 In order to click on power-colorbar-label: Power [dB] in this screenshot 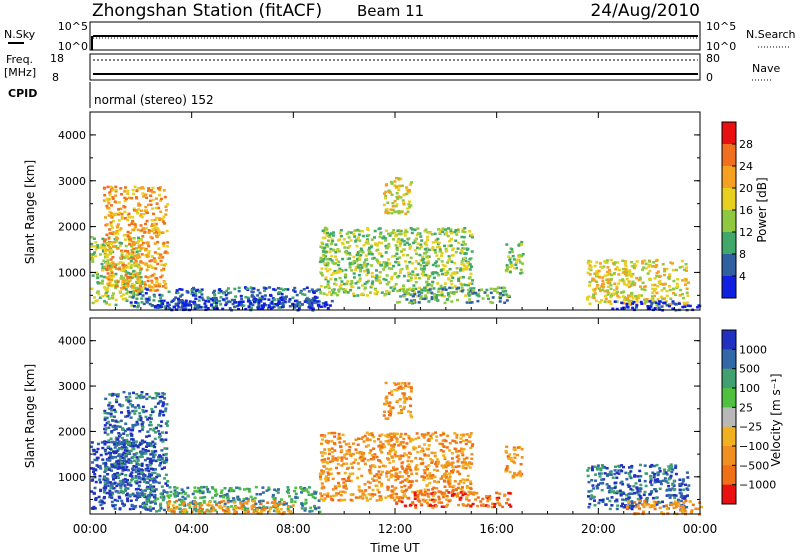, I will do `click(762, 209)`.